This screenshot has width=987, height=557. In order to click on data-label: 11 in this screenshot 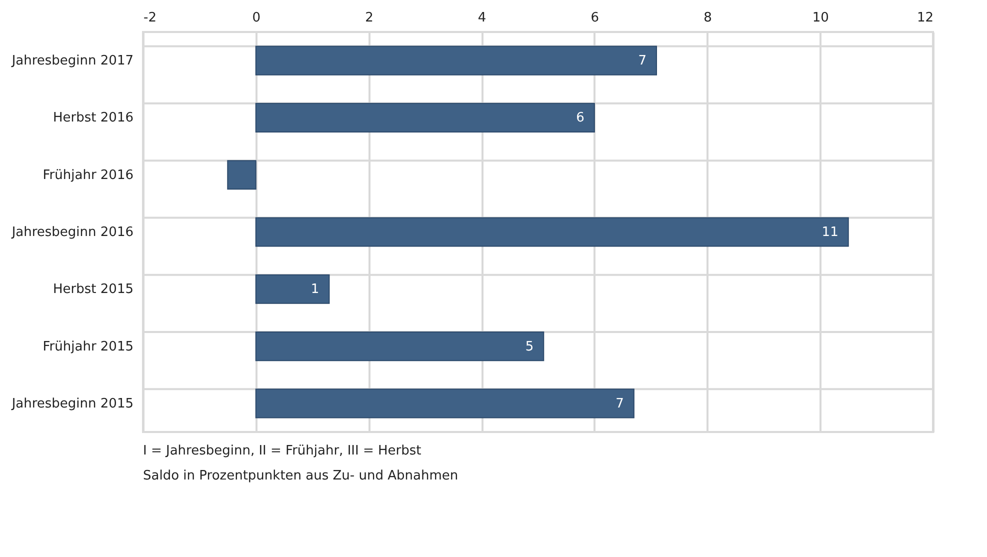, I will do `click(830, 232)`.